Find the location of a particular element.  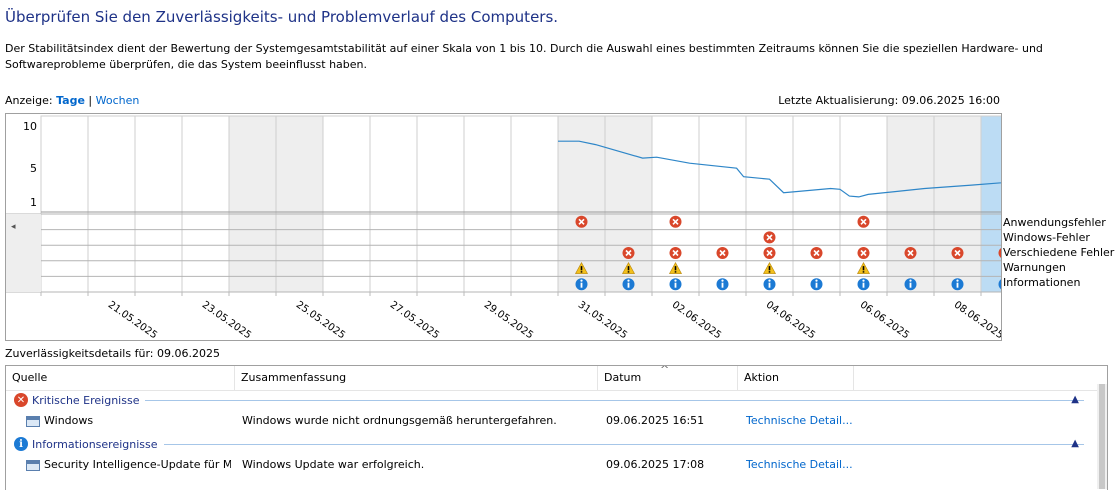

x-tick-label: 02.06.2025 is located at coordinates (696, 319).